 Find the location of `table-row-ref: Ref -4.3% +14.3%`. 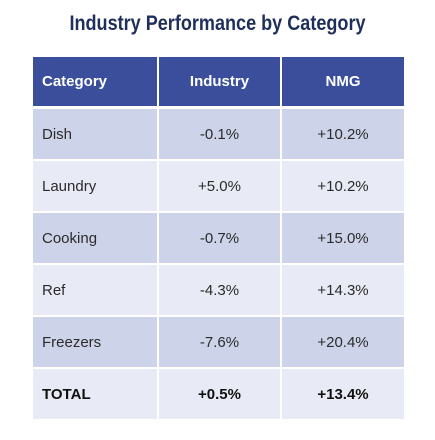

table-row-ref: Ref -4.3% +14.3% is located at coordinates (218, 291).